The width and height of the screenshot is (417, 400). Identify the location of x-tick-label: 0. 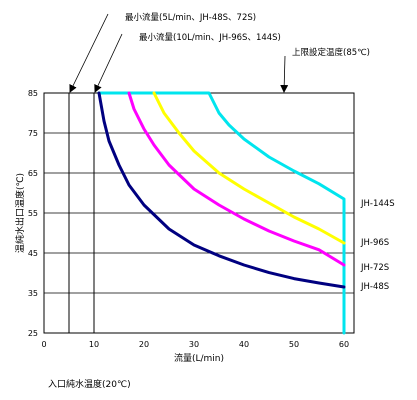
(43, 344).